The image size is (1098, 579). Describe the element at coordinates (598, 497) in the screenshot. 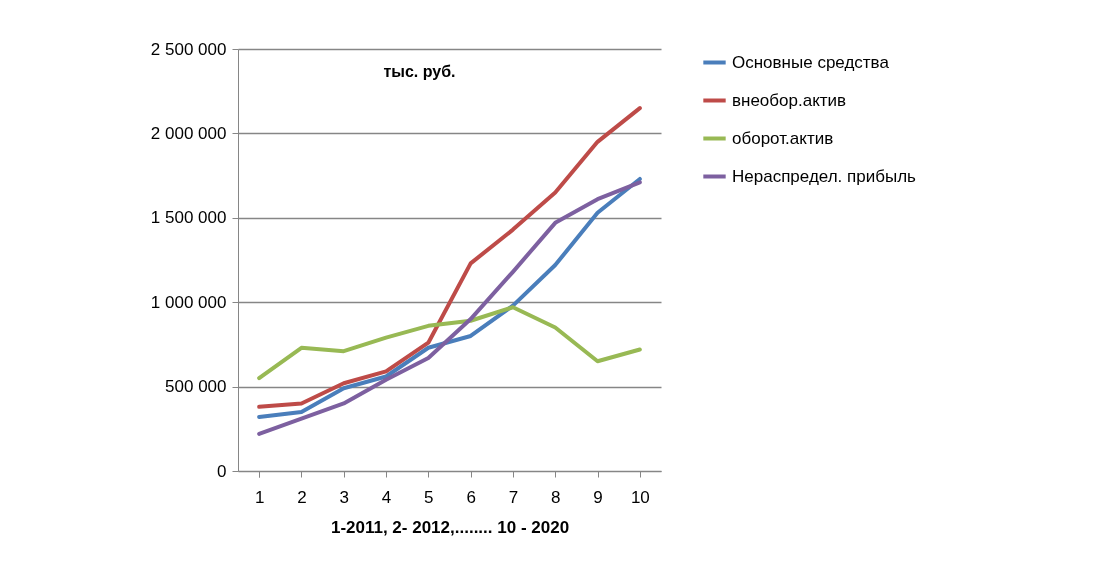

I see `x-tick-label: 9` at that location.